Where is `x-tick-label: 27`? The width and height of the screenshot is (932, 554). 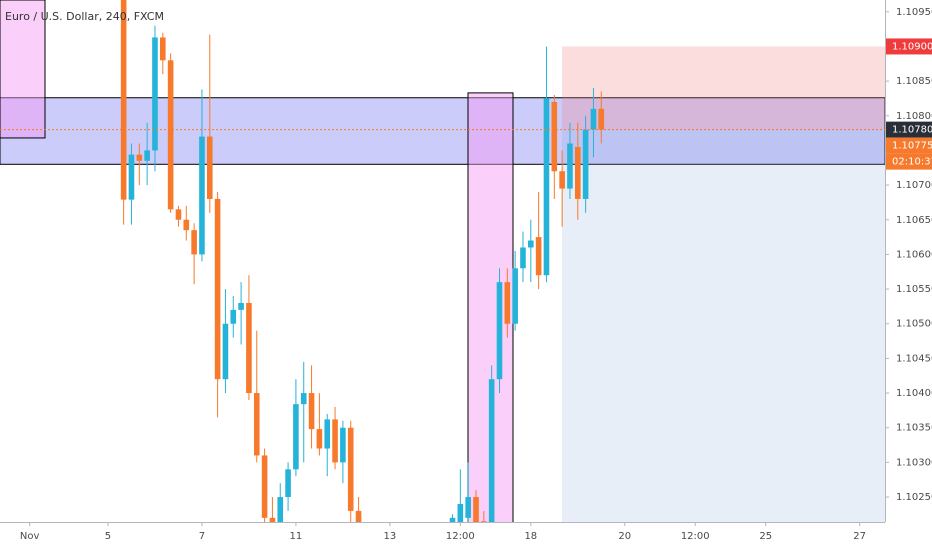 x-tick-label: 27 is located at coordinates (859, 536).